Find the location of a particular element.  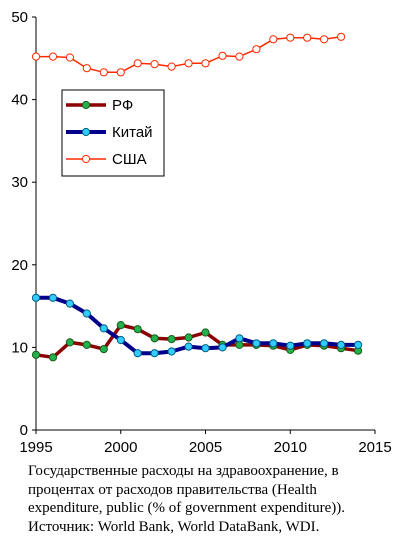

y-tick-label: 30 is located at coordinates (19, 182).